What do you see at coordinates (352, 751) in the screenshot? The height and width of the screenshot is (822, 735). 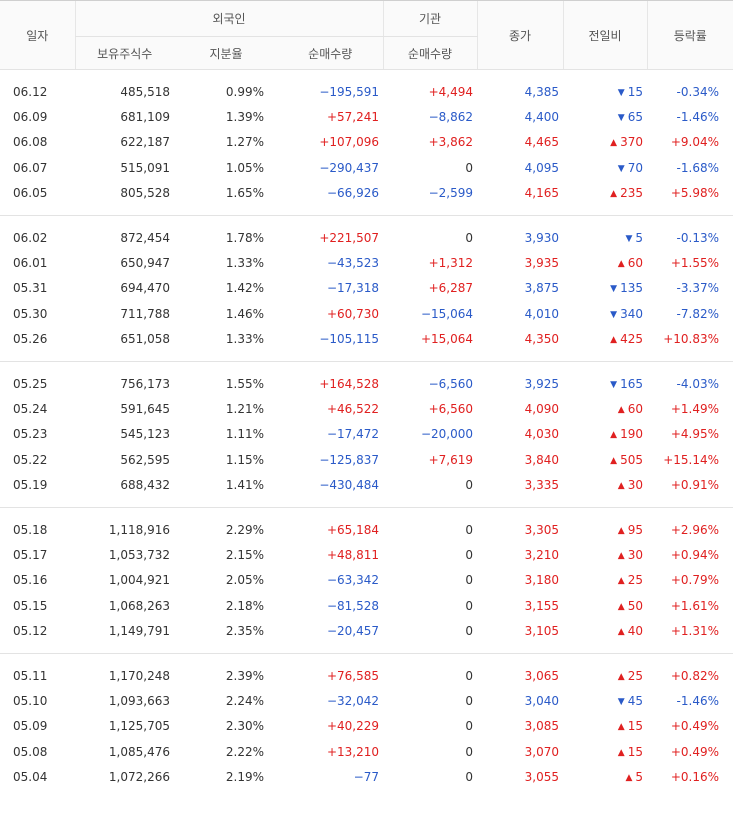 I see `cell-foreign-net: +13,210` at bounding box center [352, 751].